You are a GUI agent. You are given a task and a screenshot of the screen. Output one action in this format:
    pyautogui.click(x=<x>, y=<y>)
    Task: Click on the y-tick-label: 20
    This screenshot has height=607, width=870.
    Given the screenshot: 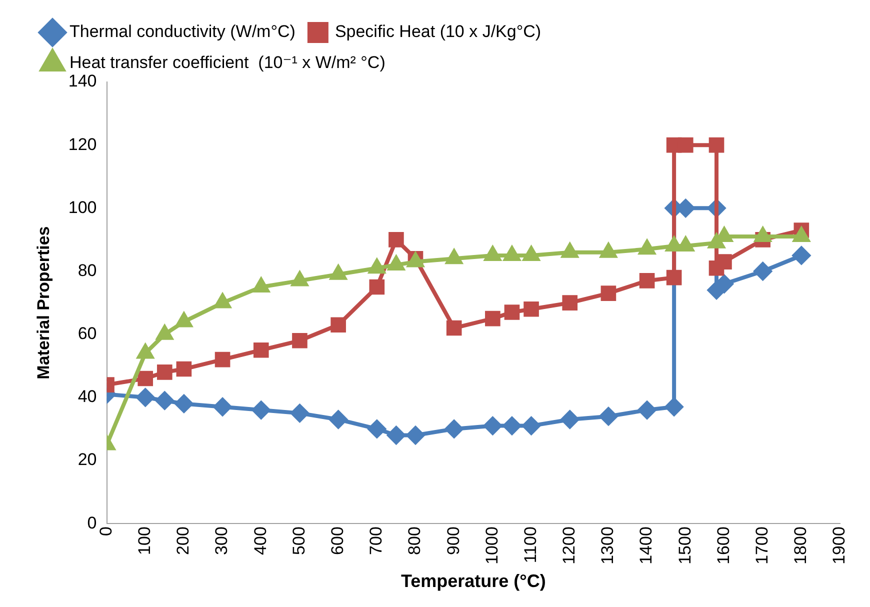 What is the action you would take?
    pyautogui.click(x=87, y=460)
    